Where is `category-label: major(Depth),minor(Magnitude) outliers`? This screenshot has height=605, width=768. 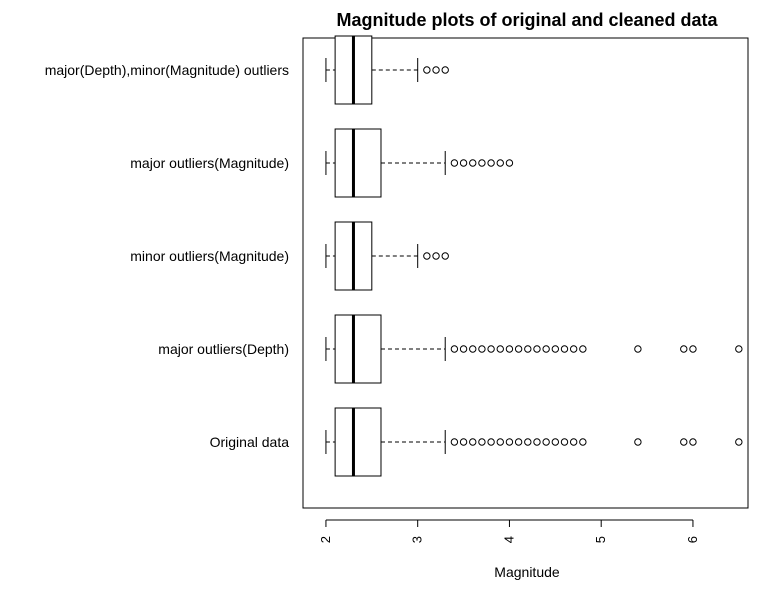
category-label: major(Depth),minor(Magnitude) outliers is located at coordinates (167, 70).